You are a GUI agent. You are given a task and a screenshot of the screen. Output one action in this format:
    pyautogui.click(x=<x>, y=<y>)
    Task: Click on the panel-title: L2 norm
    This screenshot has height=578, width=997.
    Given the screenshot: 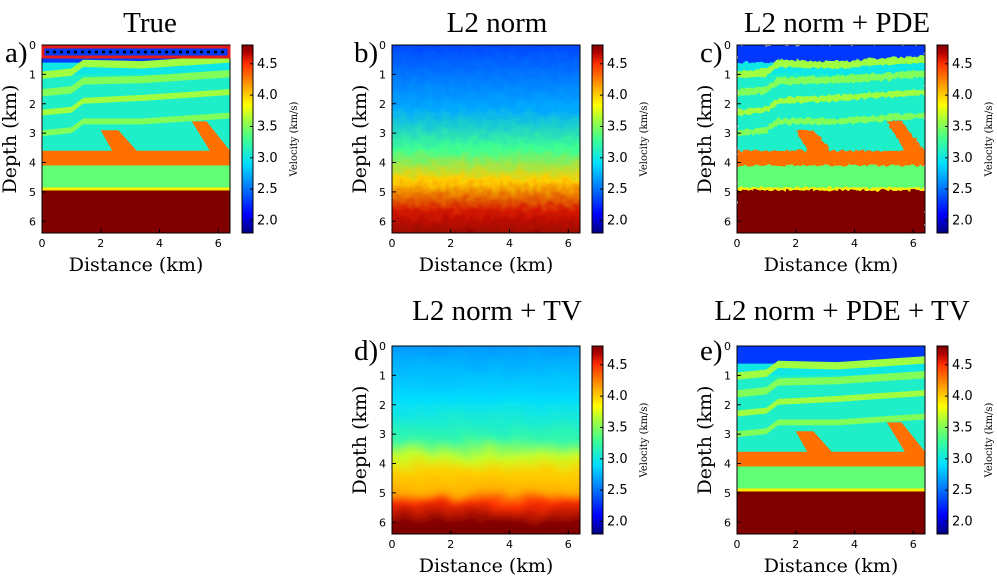 What is the action you would take?
    pyautogui.click(x=497, y=23)
    